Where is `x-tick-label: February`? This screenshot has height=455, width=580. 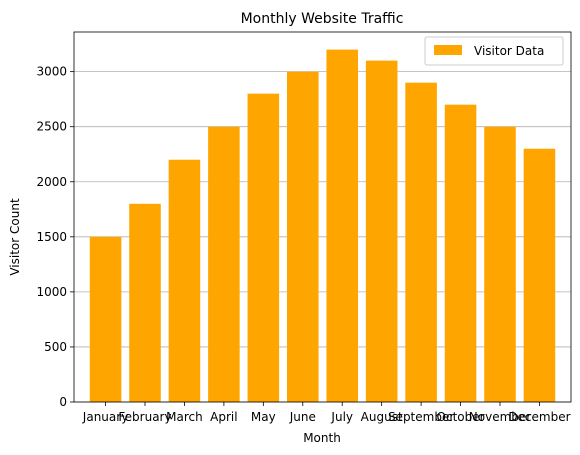
x-tick-label: February is located at coordinates (144, 417).